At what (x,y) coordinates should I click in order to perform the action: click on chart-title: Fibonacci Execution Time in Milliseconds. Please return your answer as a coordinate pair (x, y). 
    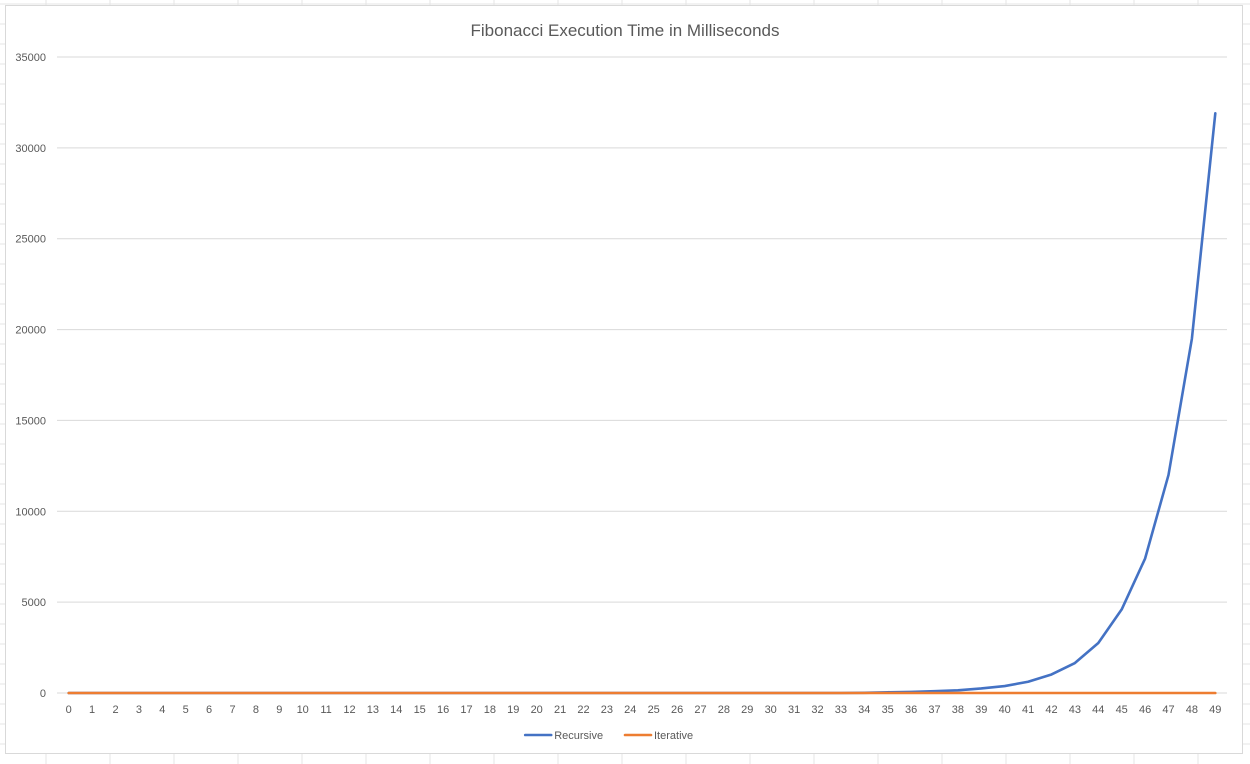
    Looking at the image, I should click on (625, 30).